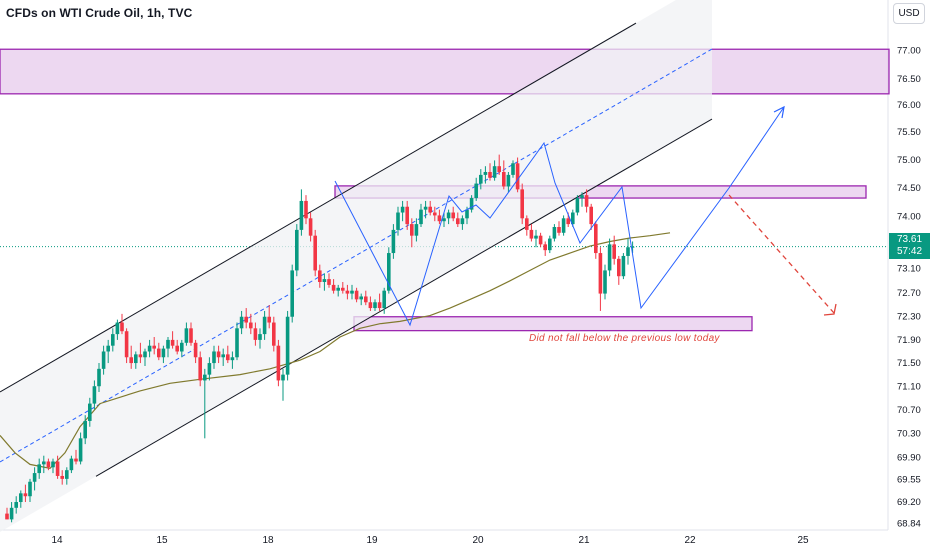  I want to click on bearish-projection-line, so click(781, 254).